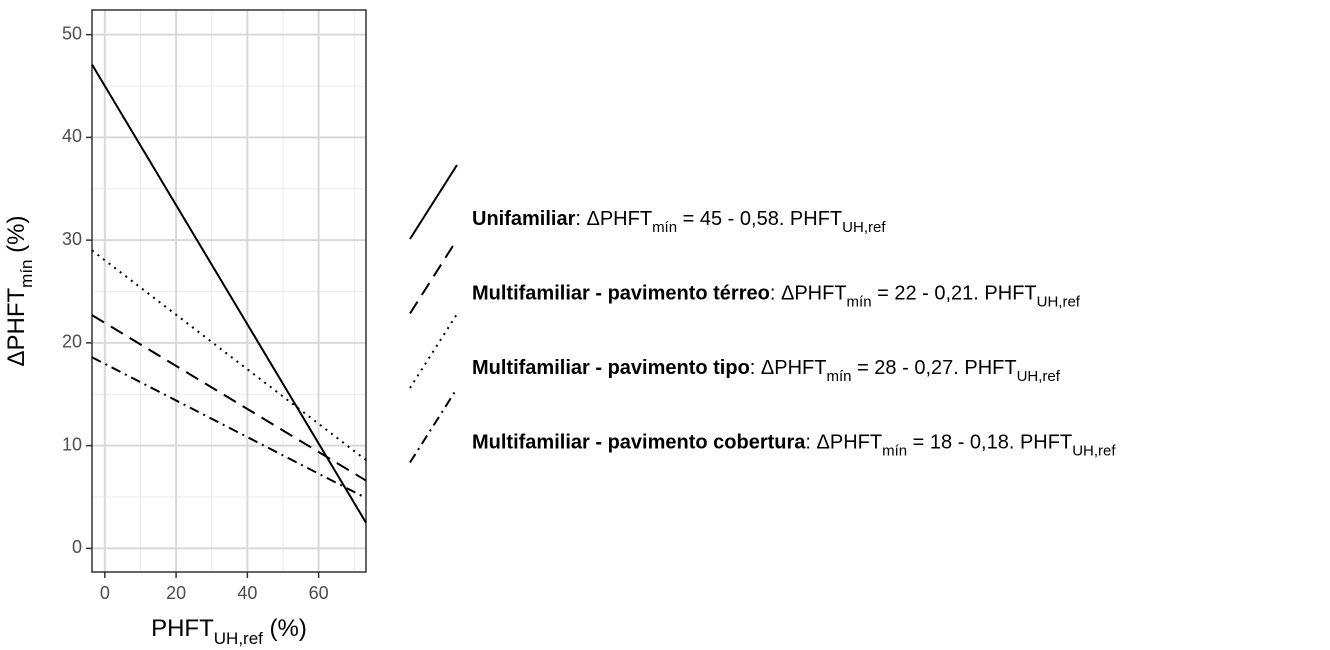 This screenshot has width=1330, height=650. What do you see at coordinates (105, 593) in the screenshot?
I see `x-tick-label: 0` at bounding box center [105, 593].